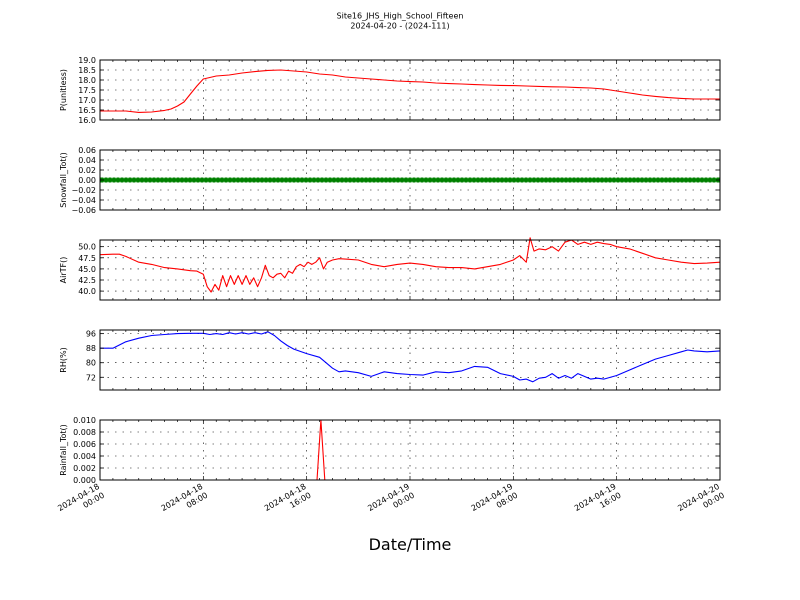 The image size is (800, 600). I want to click on y-tick-label: 0.006, so click(84, 444).